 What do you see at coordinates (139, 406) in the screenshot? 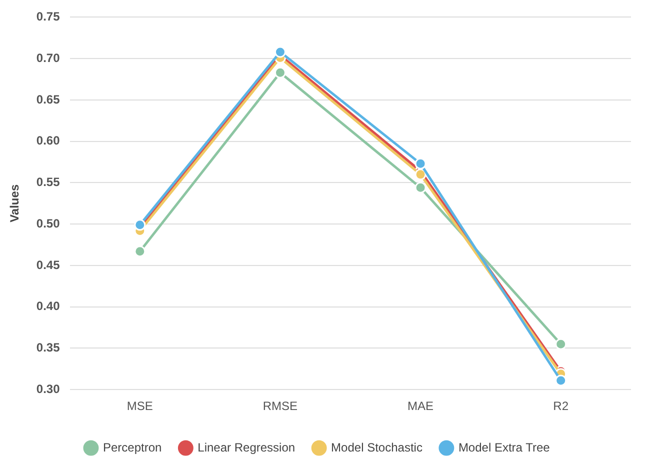
I see `x-tick-label: MSE` at bounding box center [139, 406].